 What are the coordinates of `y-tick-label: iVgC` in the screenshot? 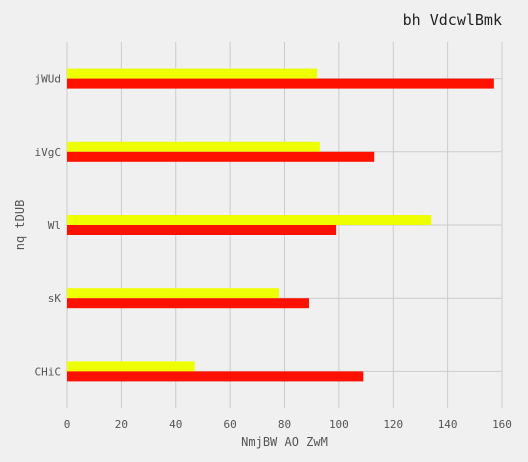 It's located at (48, 152).